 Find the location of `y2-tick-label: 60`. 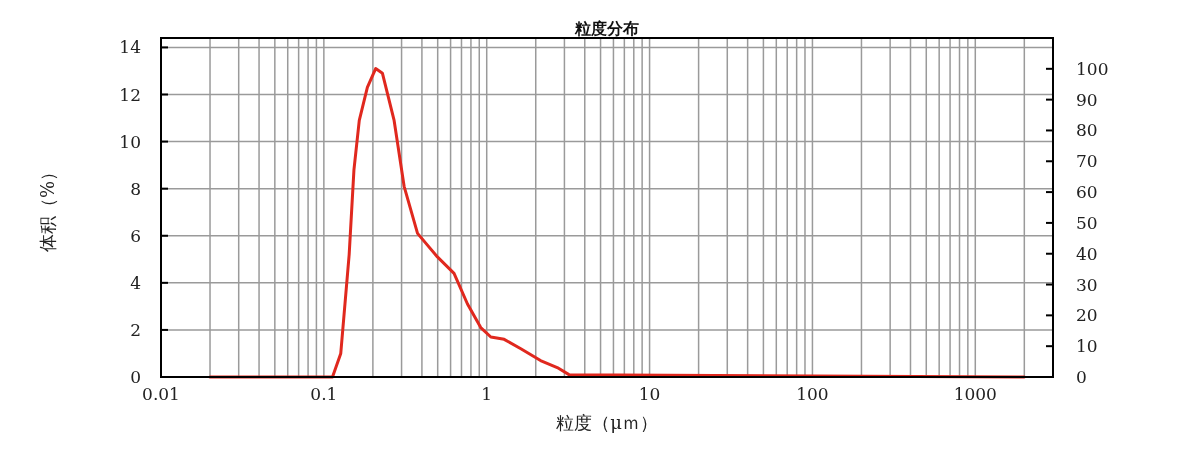

y2-tick-label: 60 is located at coordinates (1087, 192).